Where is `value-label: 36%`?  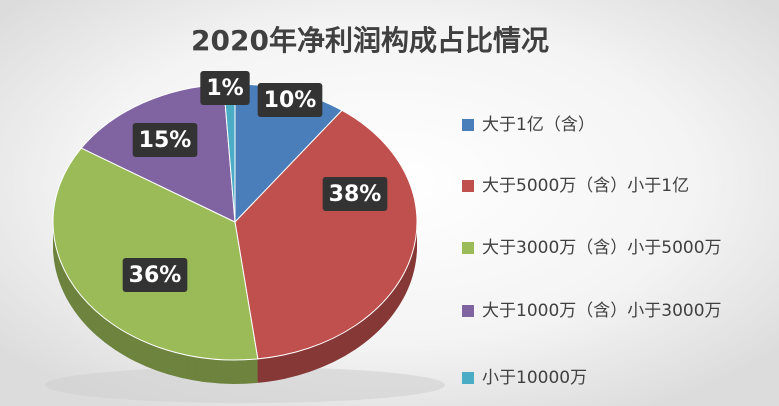 value-label: 36% is located at coordinates (155, 275).